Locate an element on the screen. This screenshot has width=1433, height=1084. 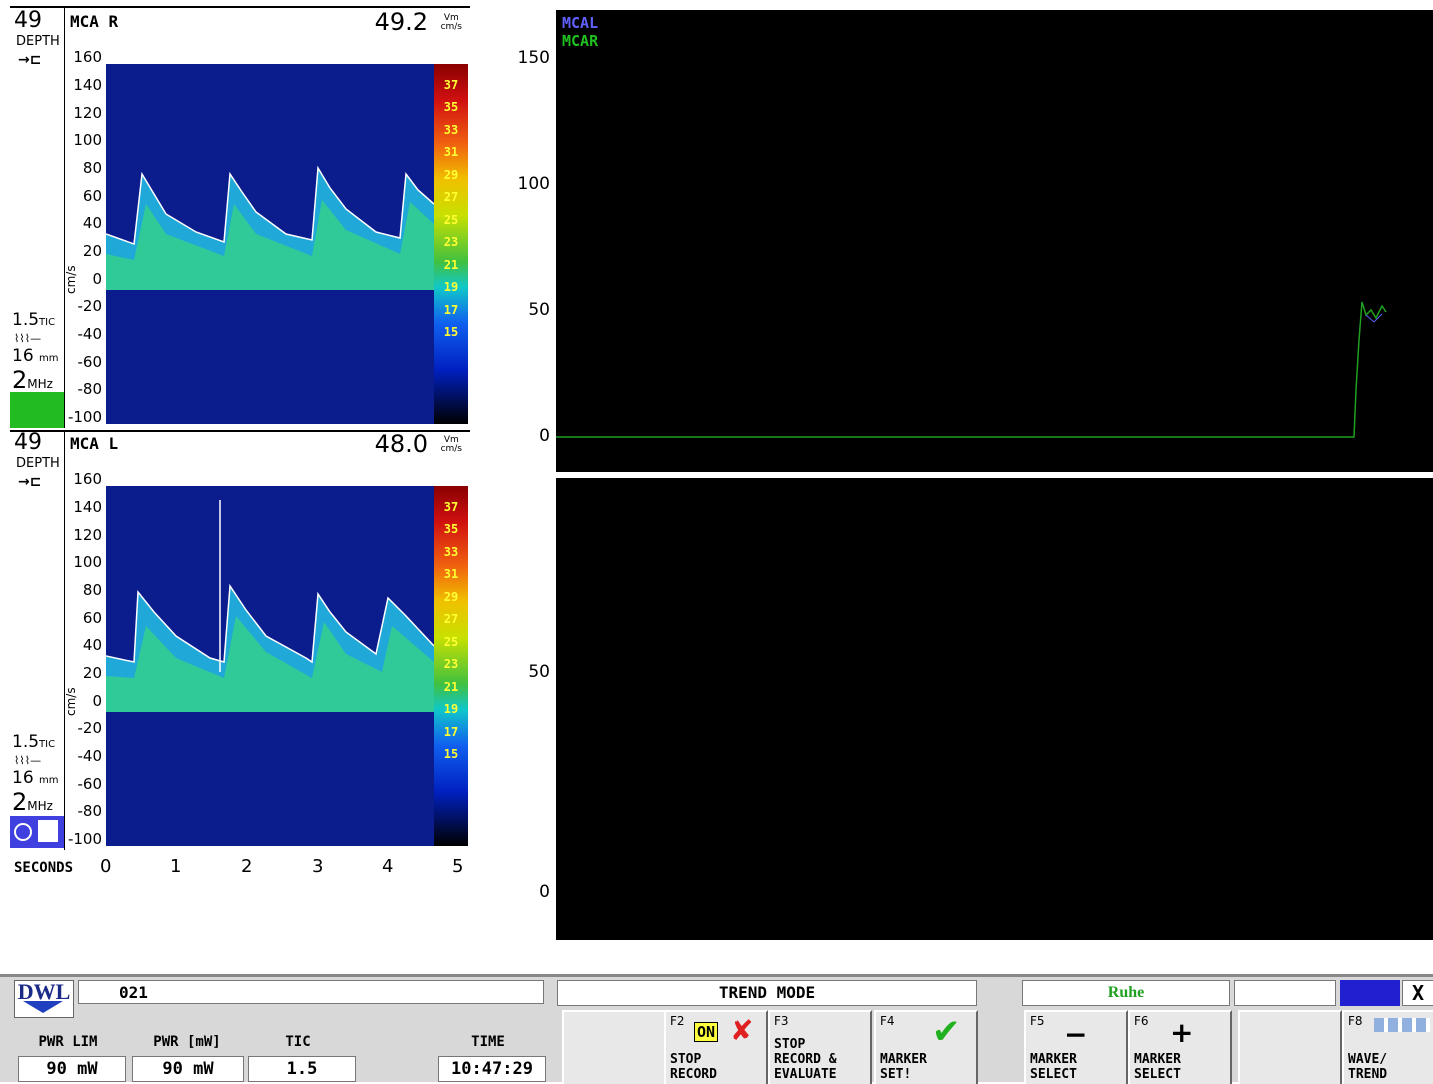
vessel-name: MCA R is located at coordinates (94, 21).